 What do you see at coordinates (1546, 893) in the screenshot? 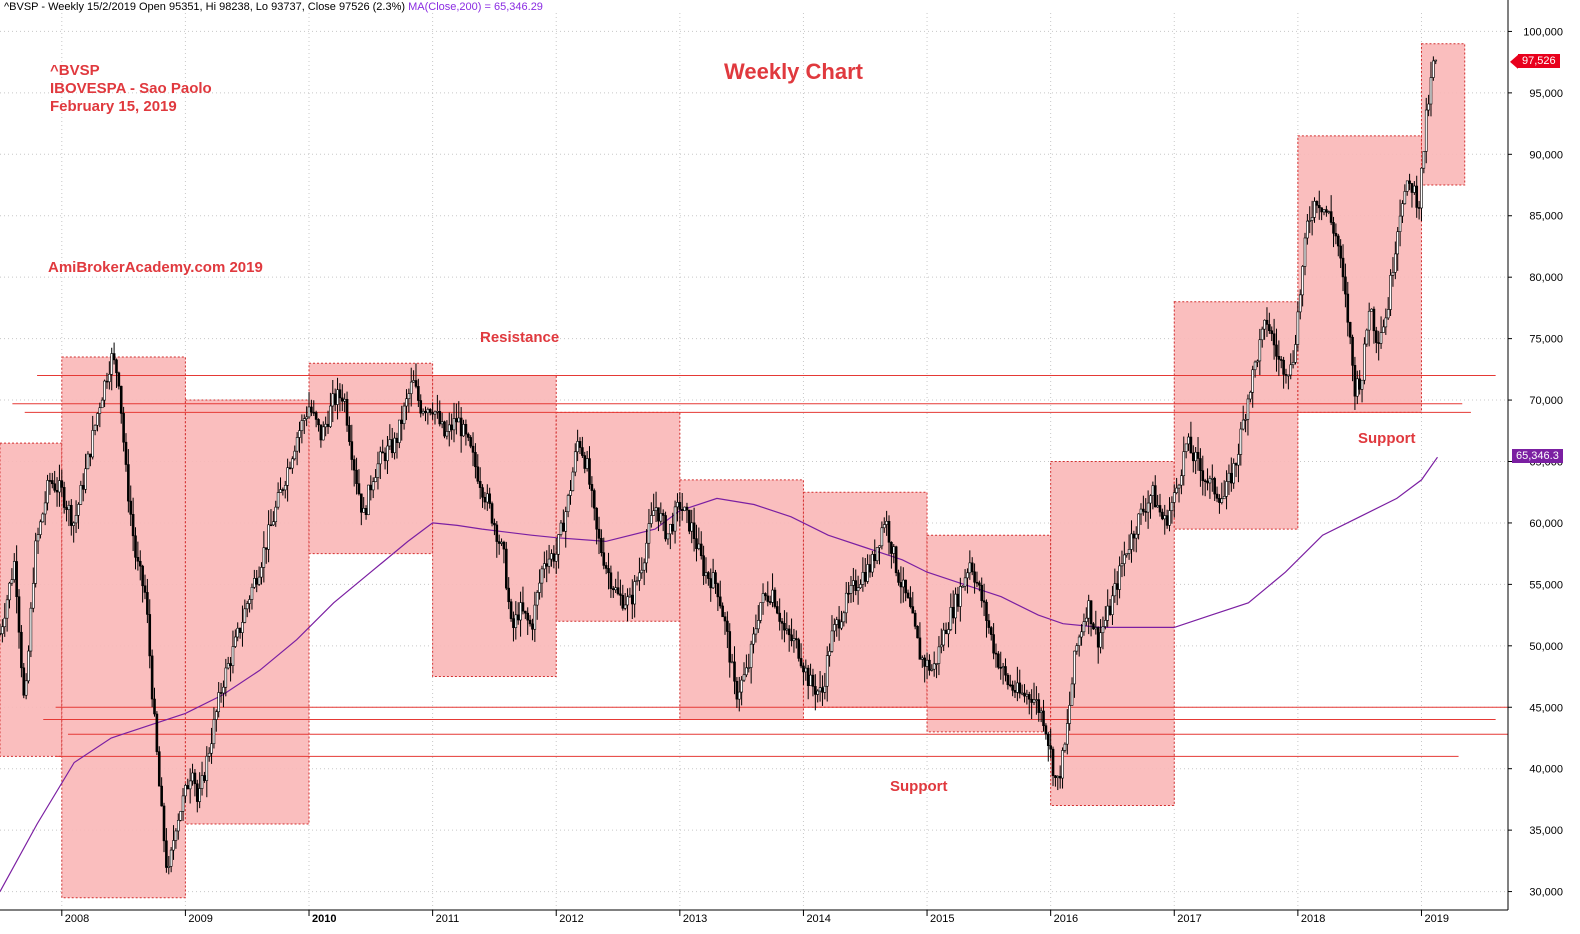
I see `y-tick-label: 30,000` at bounding box center [1546, 893].